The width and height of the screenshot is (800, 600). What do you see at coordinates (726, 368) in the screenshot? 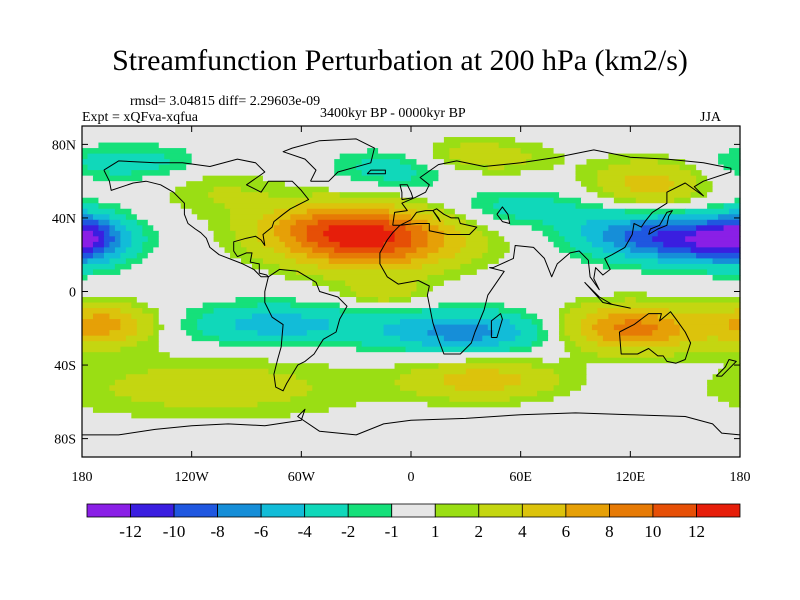
I see `new-zealand-coast` at bounding box center [726, 368].